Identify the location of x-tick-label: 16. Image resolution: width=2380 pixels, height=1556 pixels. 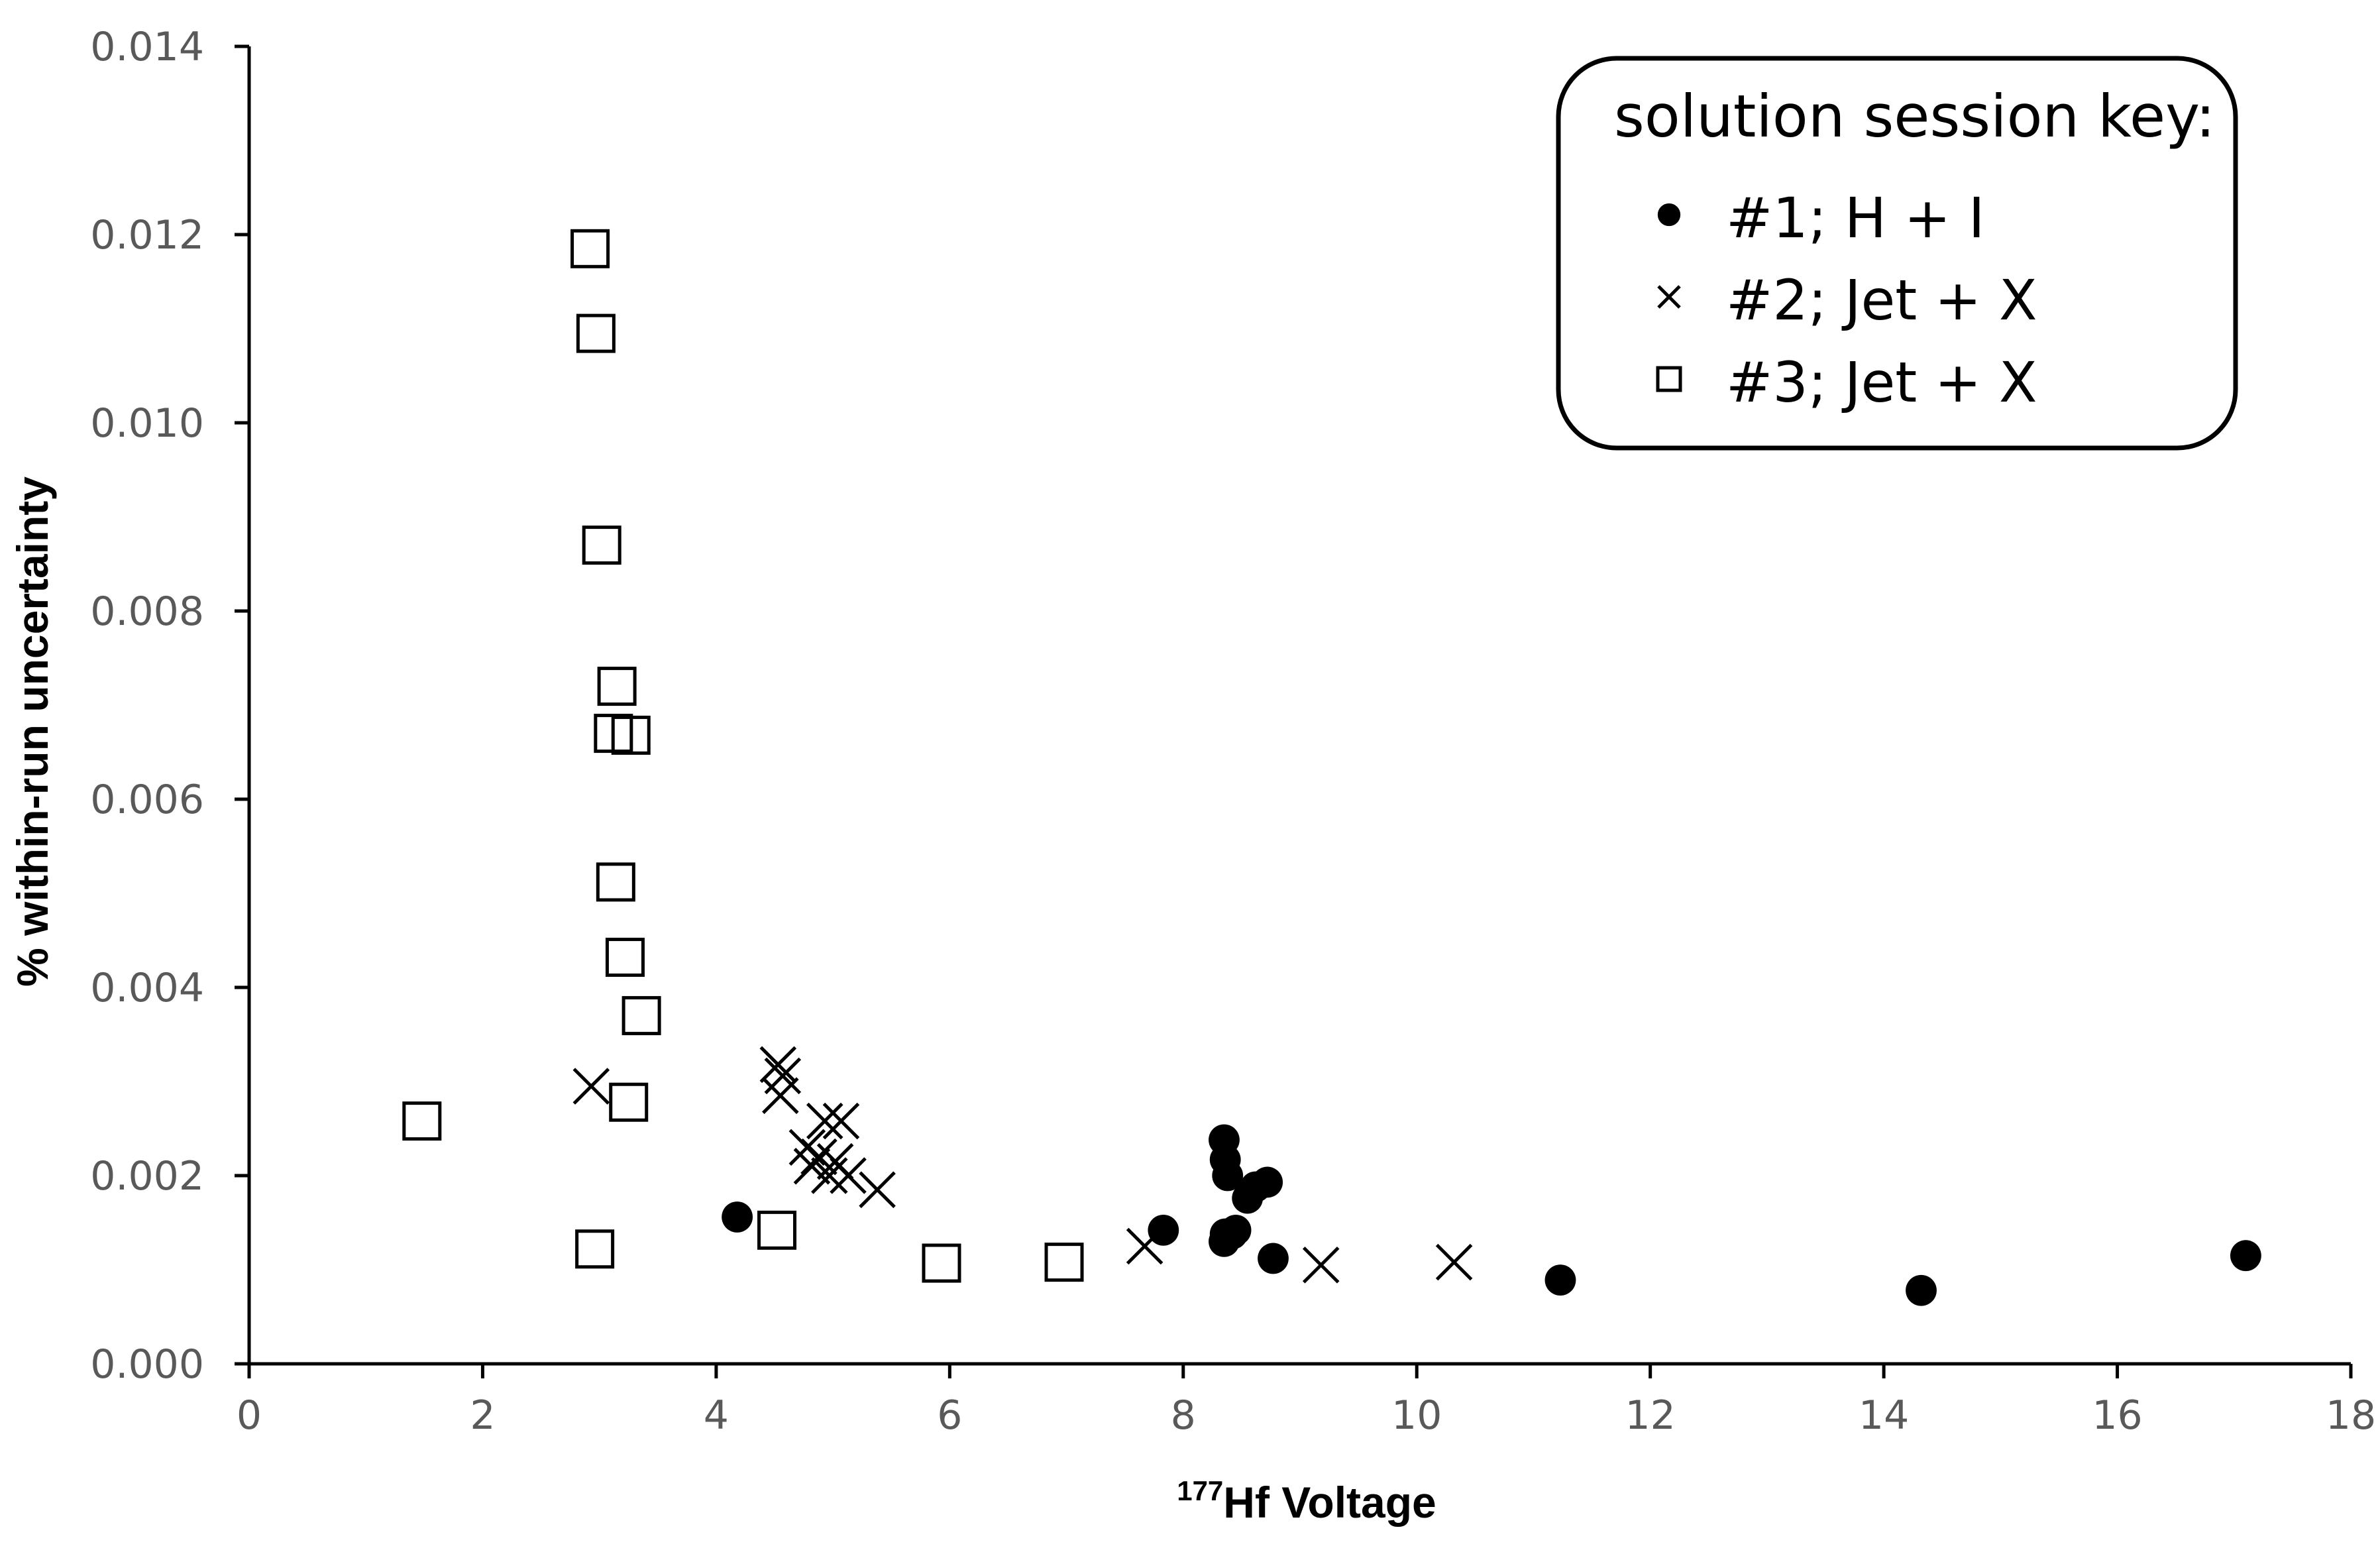
(2117, 1415).